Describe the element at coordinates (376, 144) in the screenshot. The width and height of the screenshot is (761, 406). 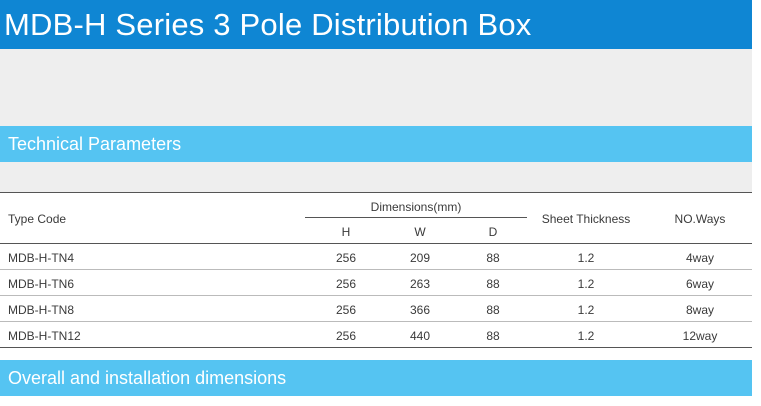
I see `section-header-technical-parameters: Technical Parameters` at that location.